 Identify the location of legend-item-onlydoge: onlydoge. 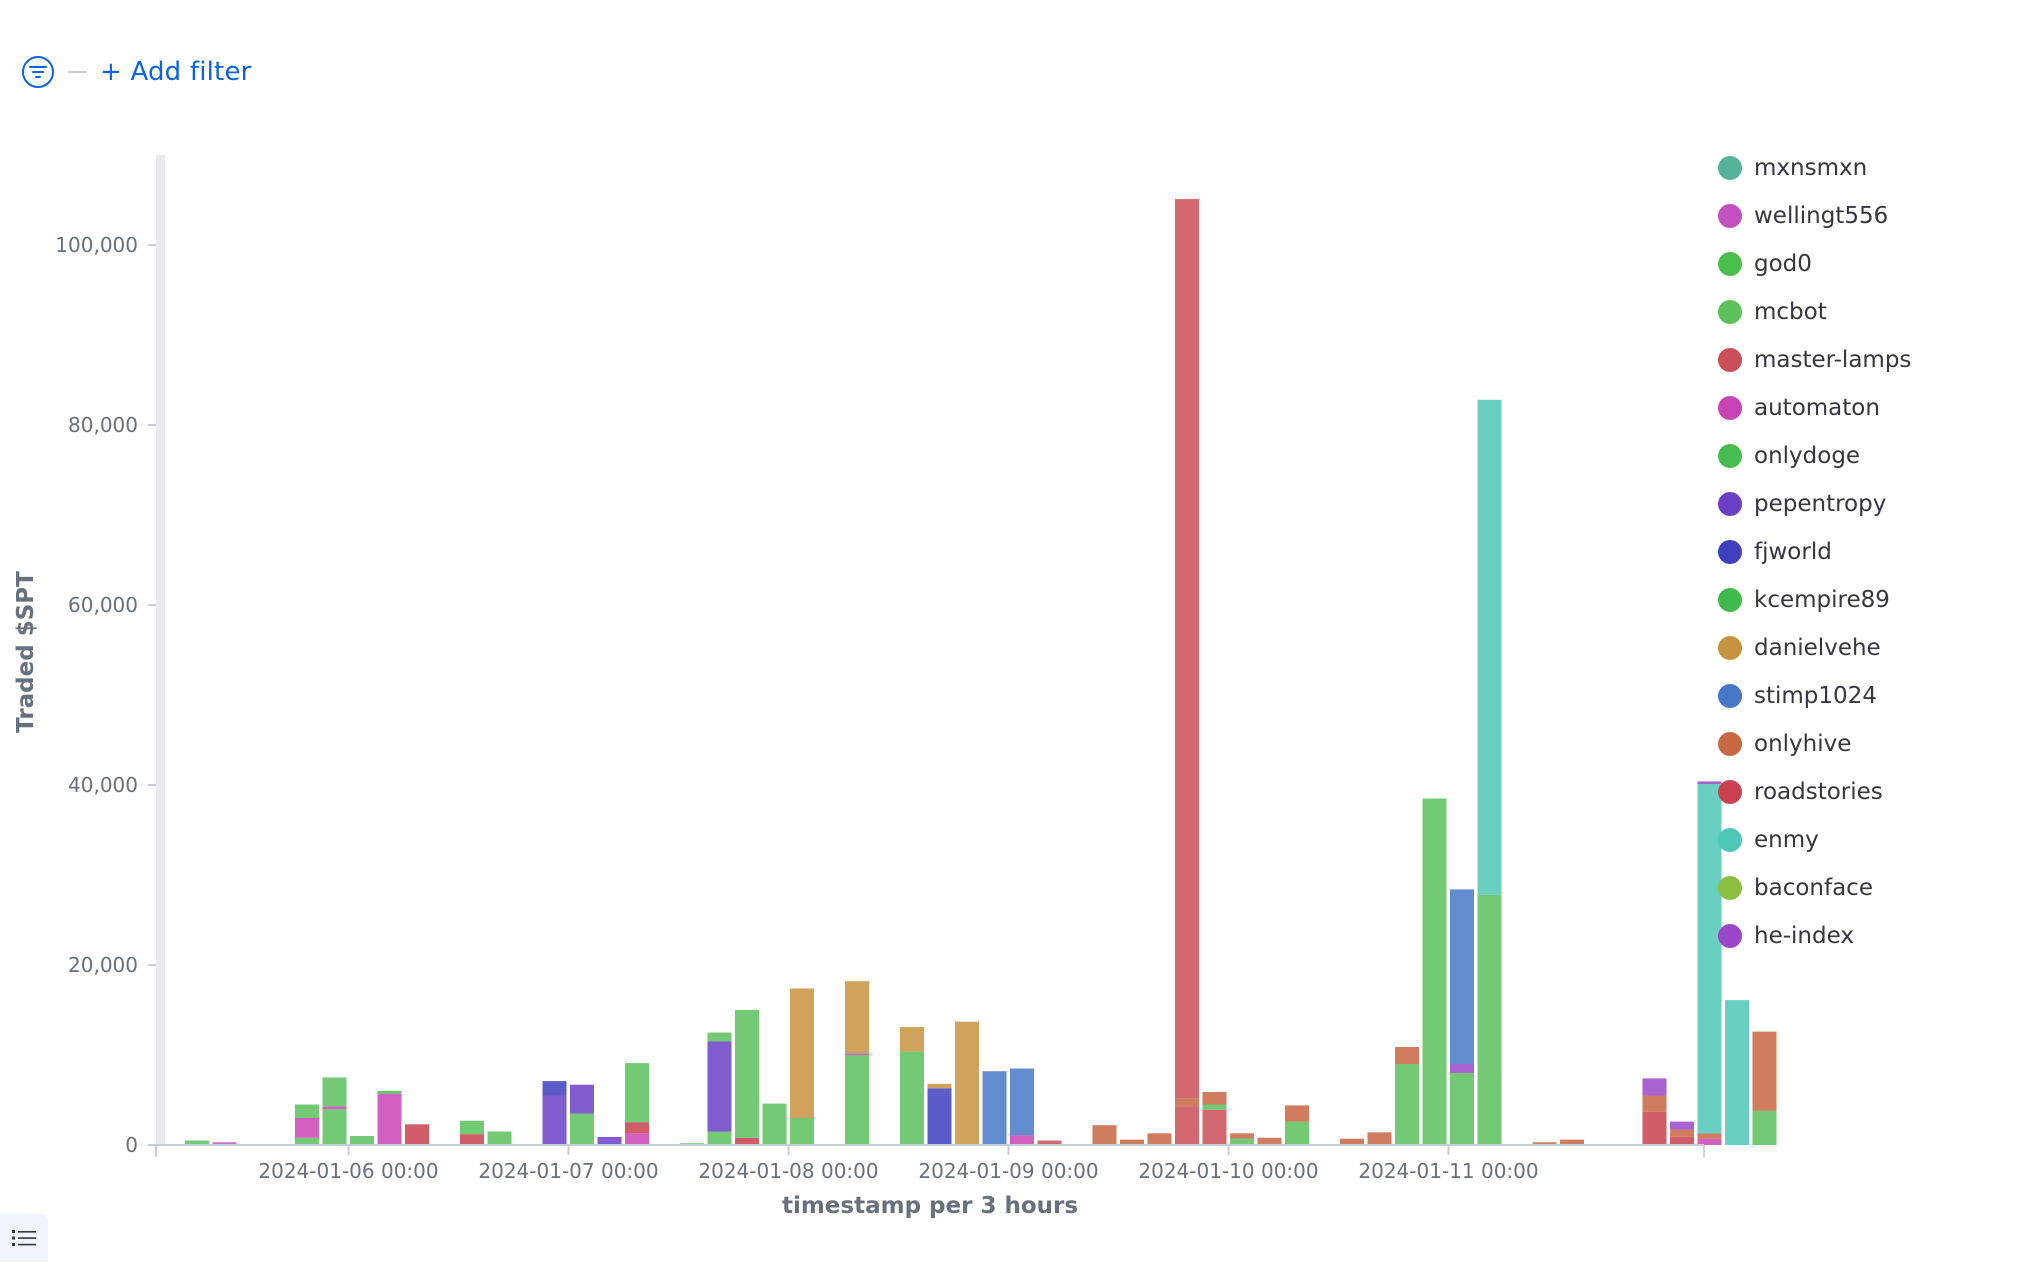
(1814, 456).